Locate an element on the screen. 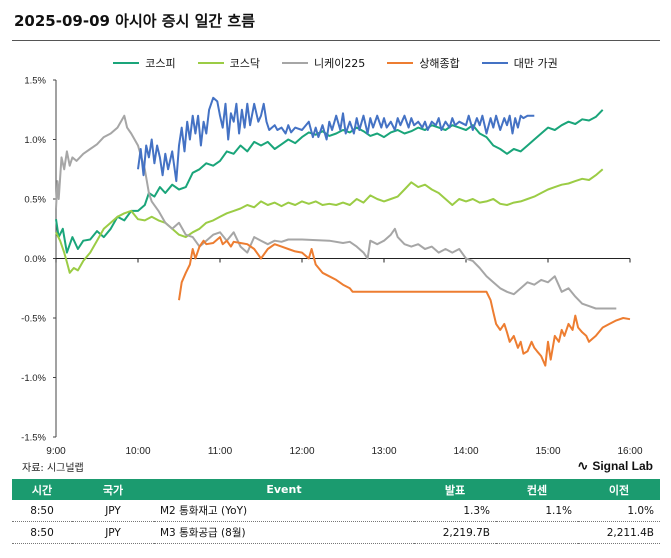 The image size is (671, 558). legend-item-shanghai: 상해종합 is located at coordinates (423, 63).